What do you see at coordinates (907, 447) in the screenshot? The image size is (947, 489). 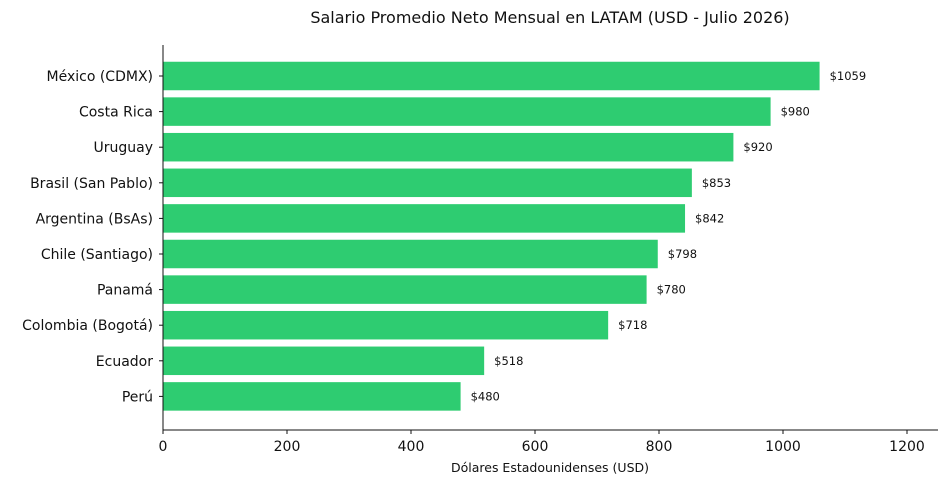 I see `x-tick-label: 1200` at bounding box center [907, 447].